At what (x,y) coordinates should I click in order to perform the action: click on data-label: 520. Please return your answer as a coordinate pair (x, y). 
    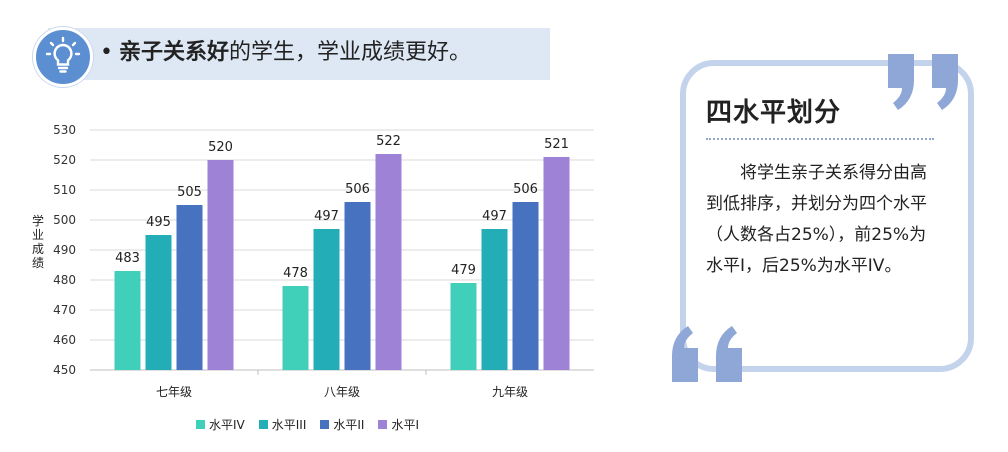
    Looking at the image, I should click on (220, 147).